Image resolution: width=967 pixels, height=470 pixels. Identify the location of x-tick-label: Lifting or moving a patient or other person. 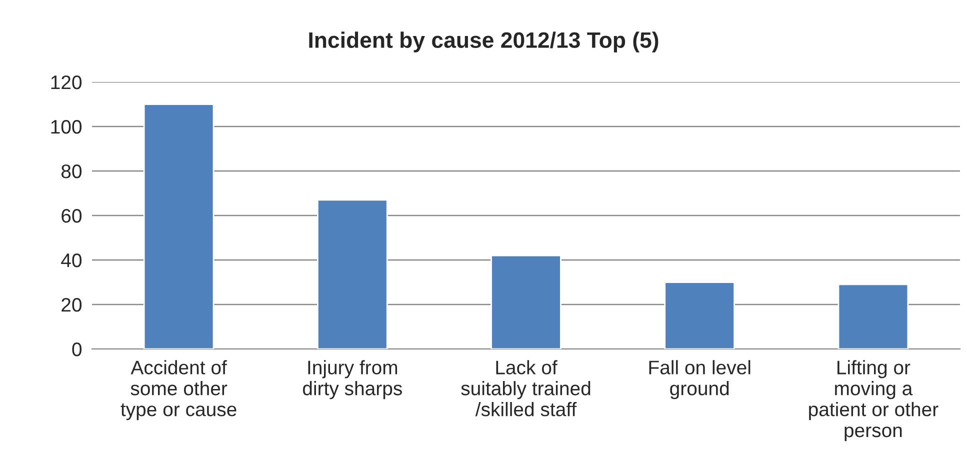
(873, 401).